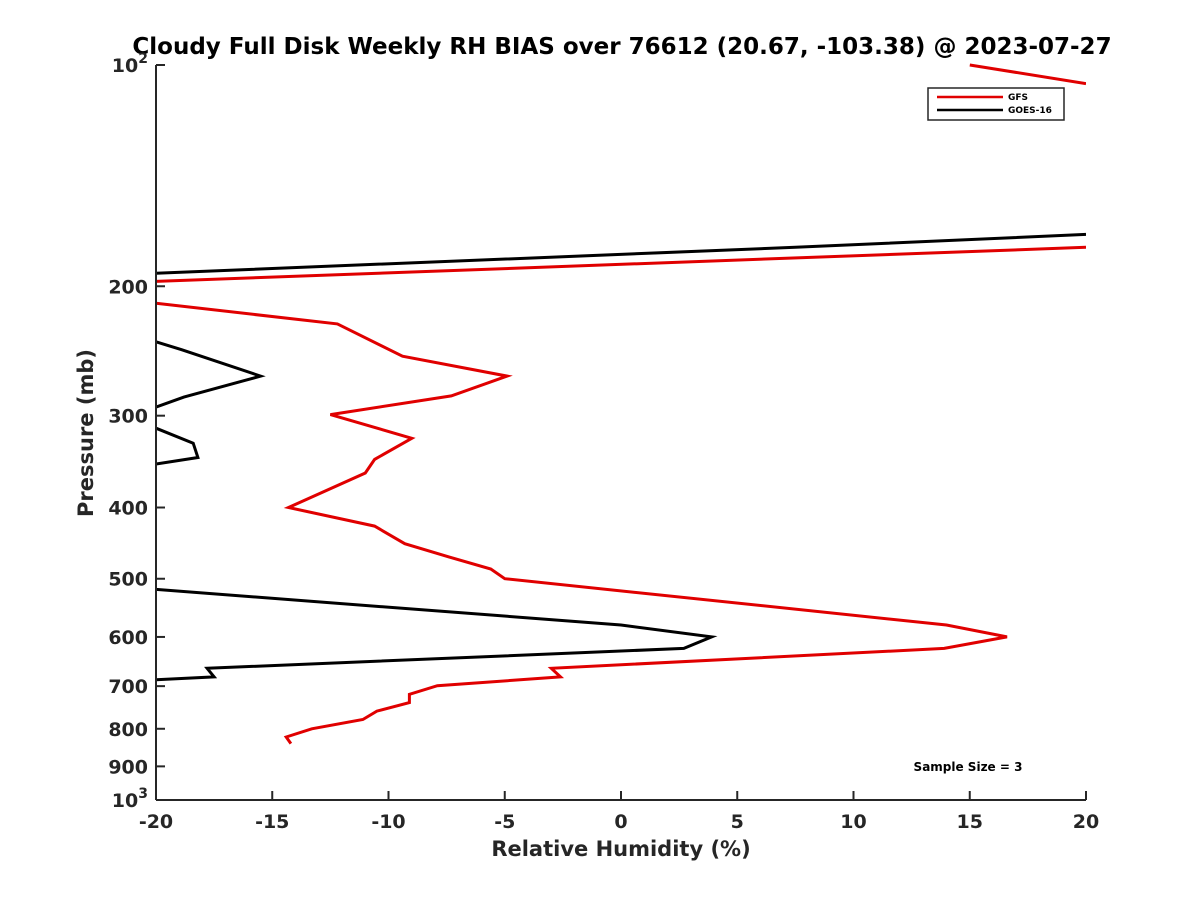 Image resolution: width=1200 pixels, height=900 pixels. I want to click on x-tick-label: 10, so click(853, 822).